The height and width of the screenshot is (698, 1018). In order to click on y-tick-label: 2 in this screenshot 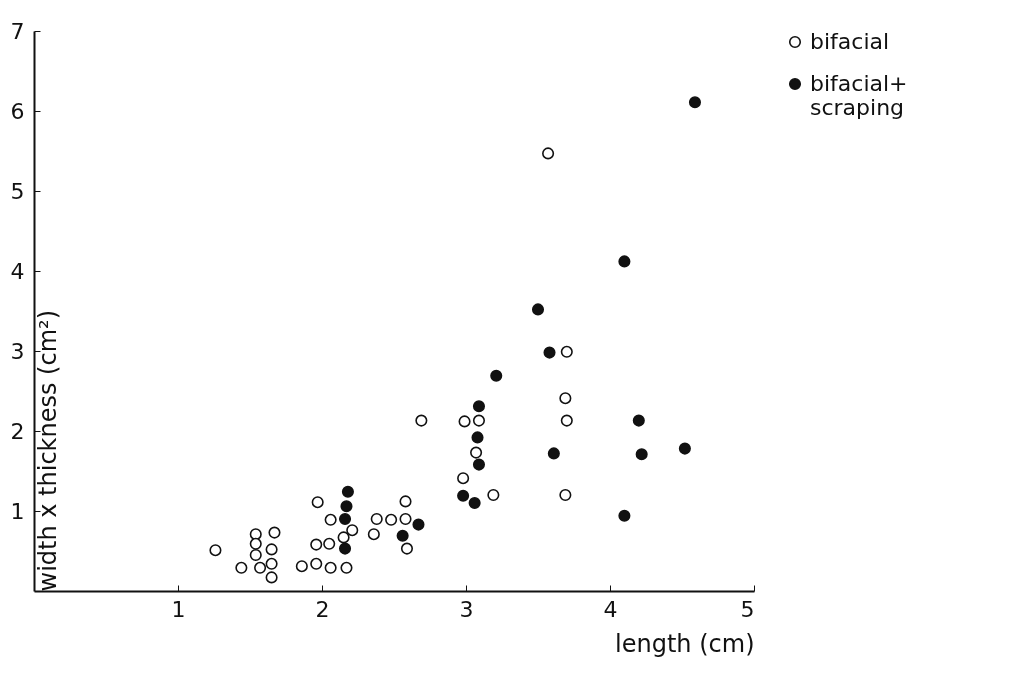, I will do `click(17, 431)`.